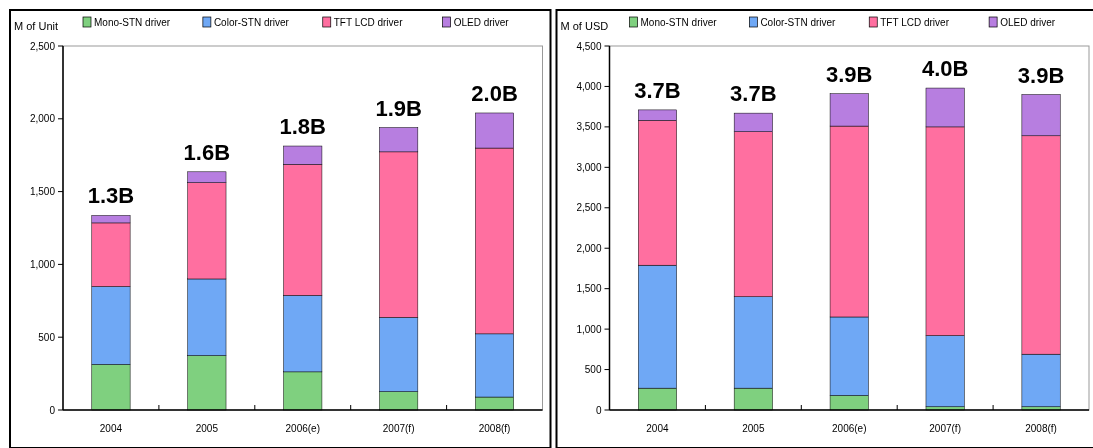 The image size is (1093, 448). I want to click on total-label: 1.9B, so click(398, 108).